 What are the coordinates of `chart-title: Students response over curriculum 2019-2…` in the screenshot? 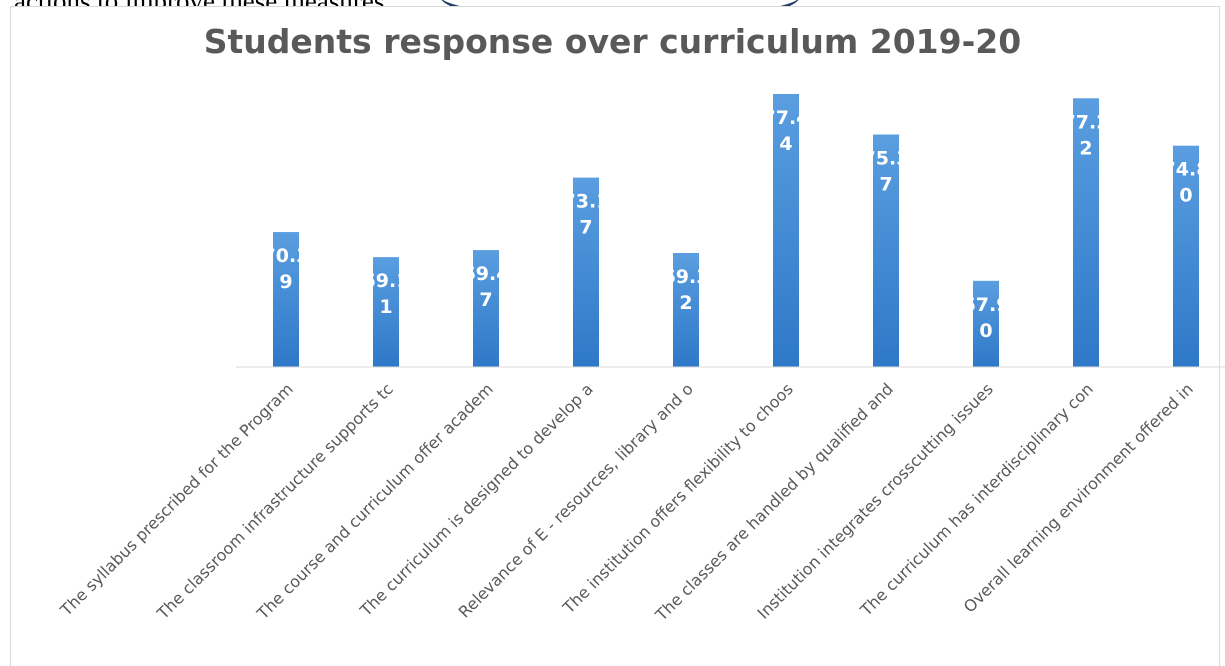 It's located at (612, 41).